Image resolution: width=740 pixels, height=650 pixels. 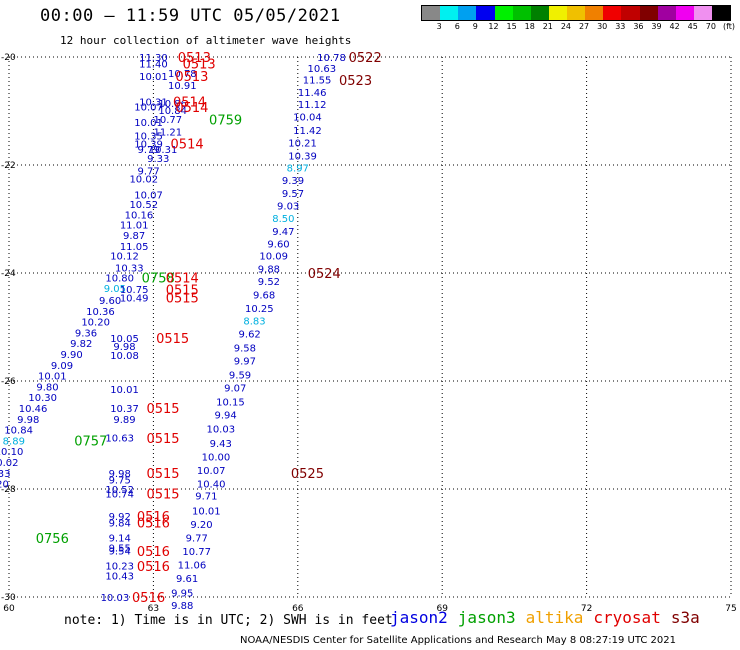 I want to click on wave-height-label: 9.92, so click(x=120, y=517).